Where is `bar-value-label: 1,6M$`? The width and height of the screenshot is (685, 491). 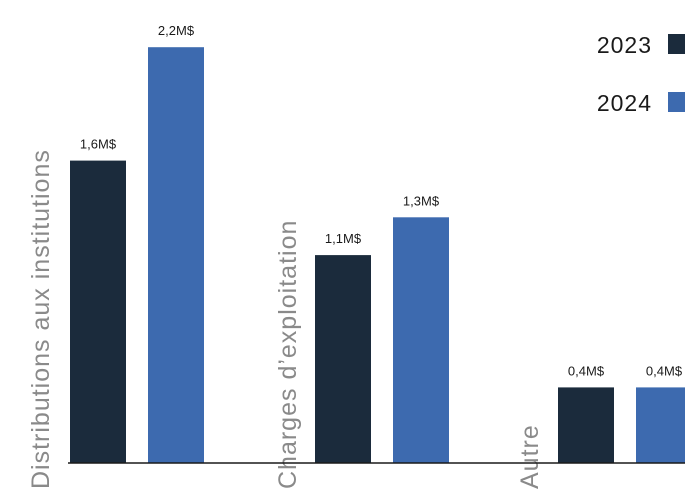 bar-value-label: 1,6M$ is located at coordinates (98, 144).